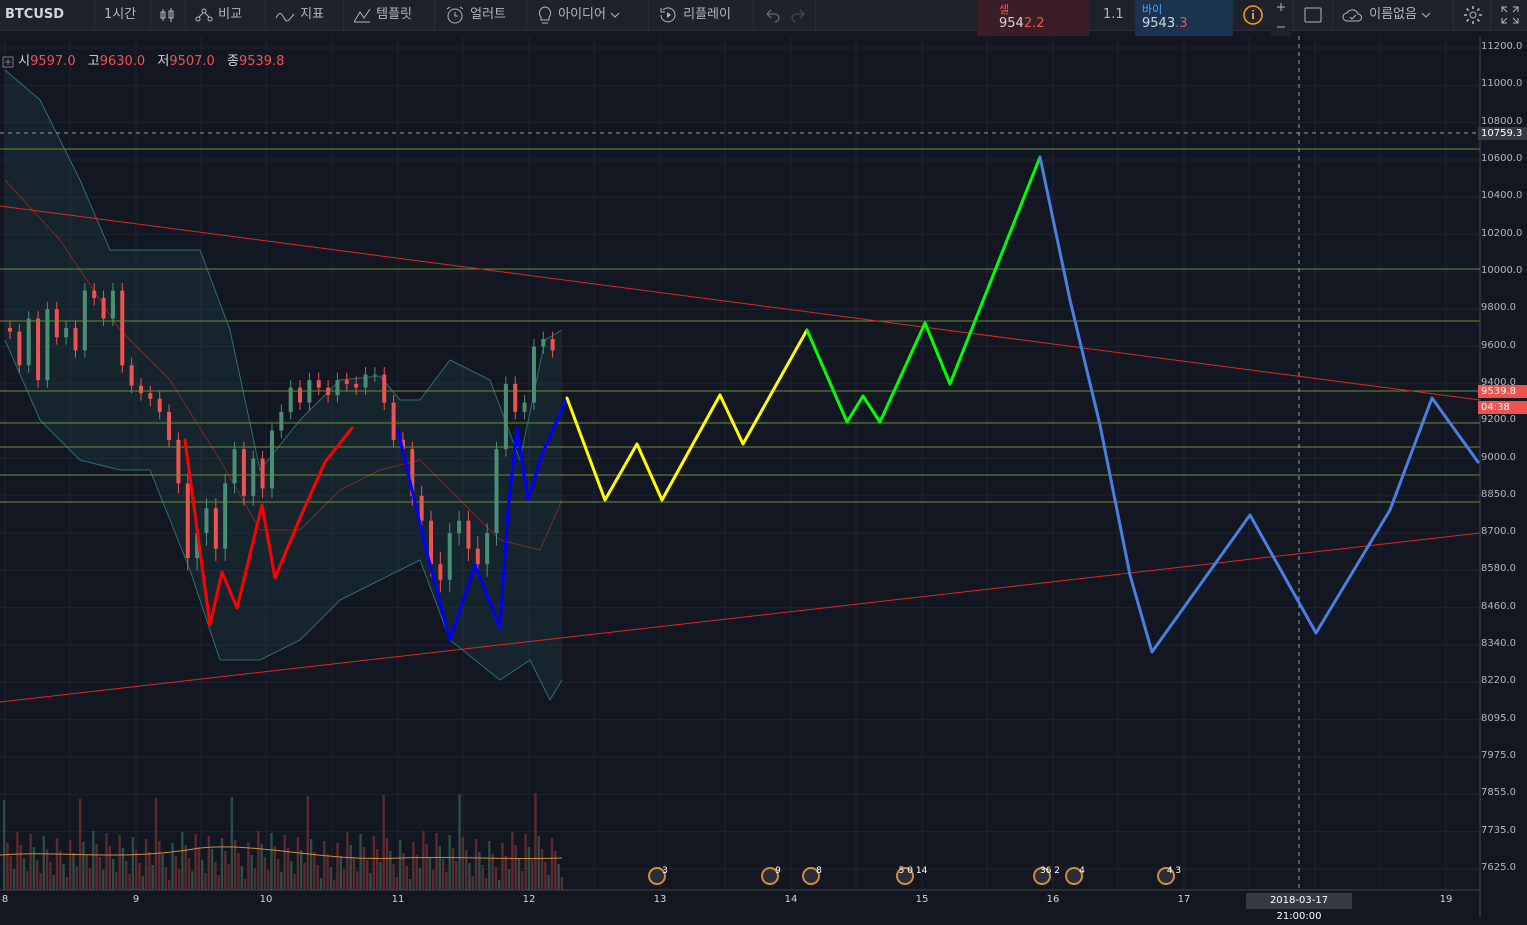 Image resolution: width=1527 pixels, height=925 pixels. What do you see at coordinates (482, 519) in the screenshot?
I see `drawing-blue-path` at bounding box center [482, 519].